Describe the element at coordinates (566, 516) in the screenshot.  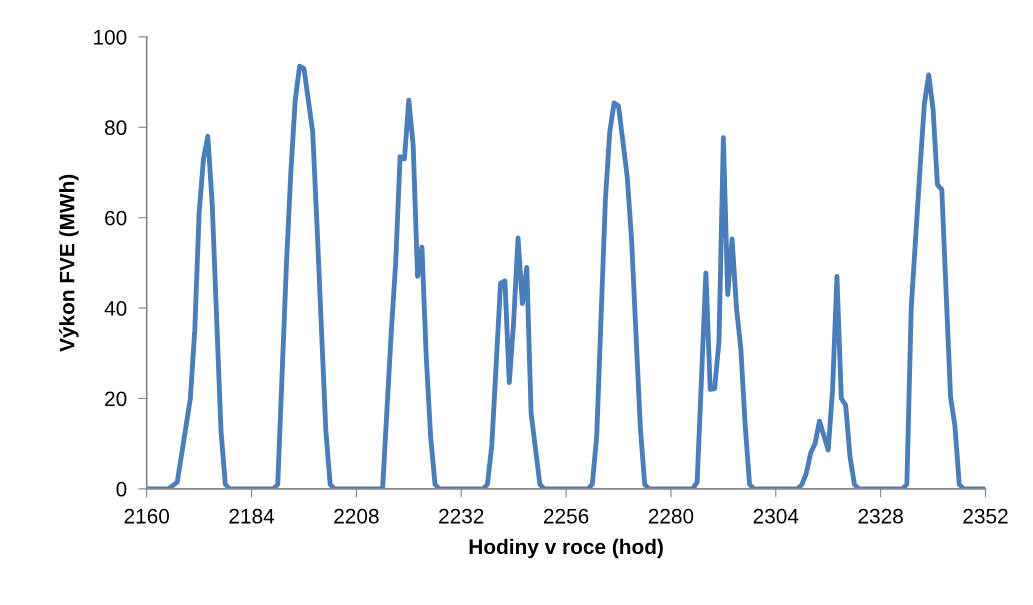
I see `x-tick-label: 2256` at that location.